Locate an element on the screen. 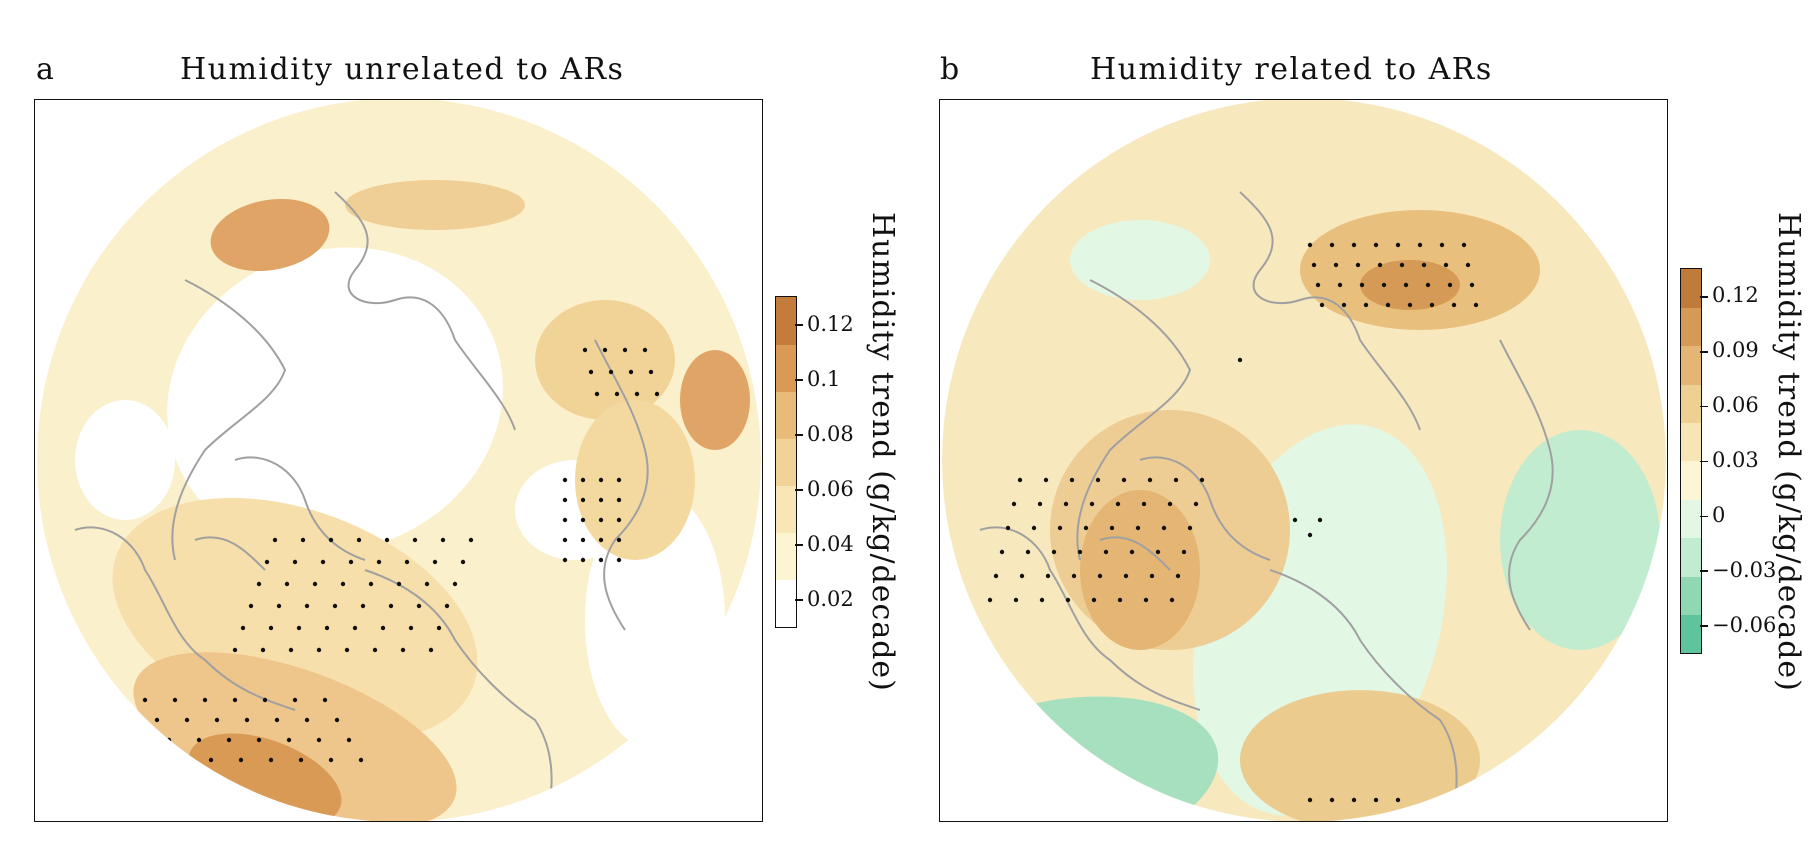 Image resolution: width=1814 pixels, height=863 pixels. panel-a-colorbar-ticks: 0.02 0.04 0.06 0.08 0.1 0.12 is located at coordinates (827, 461).